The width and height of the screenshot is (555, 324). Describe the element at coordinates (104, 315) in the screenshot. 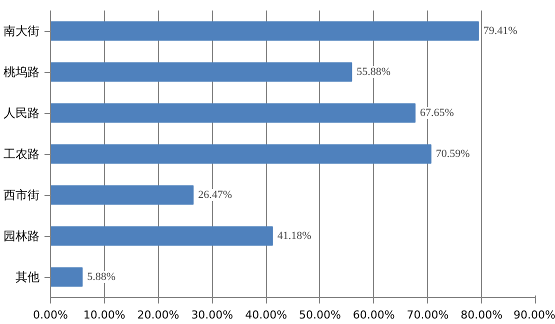

I see `x-tick-label: 10.00%` at that location.